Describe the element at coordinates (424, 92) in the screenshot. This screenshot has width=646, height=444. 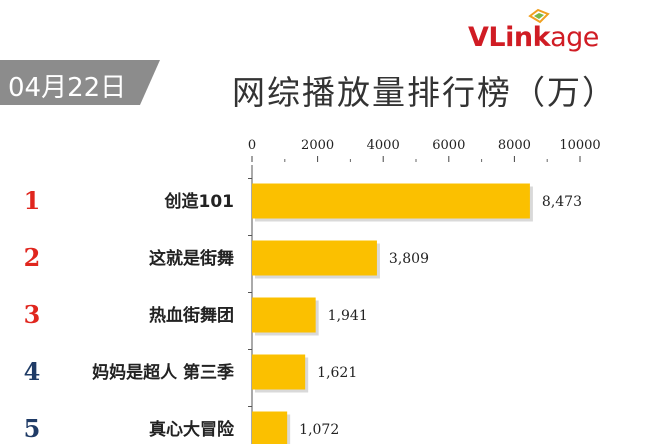
I see `chart-title: 网综播放量排行榜（万）` at that location.